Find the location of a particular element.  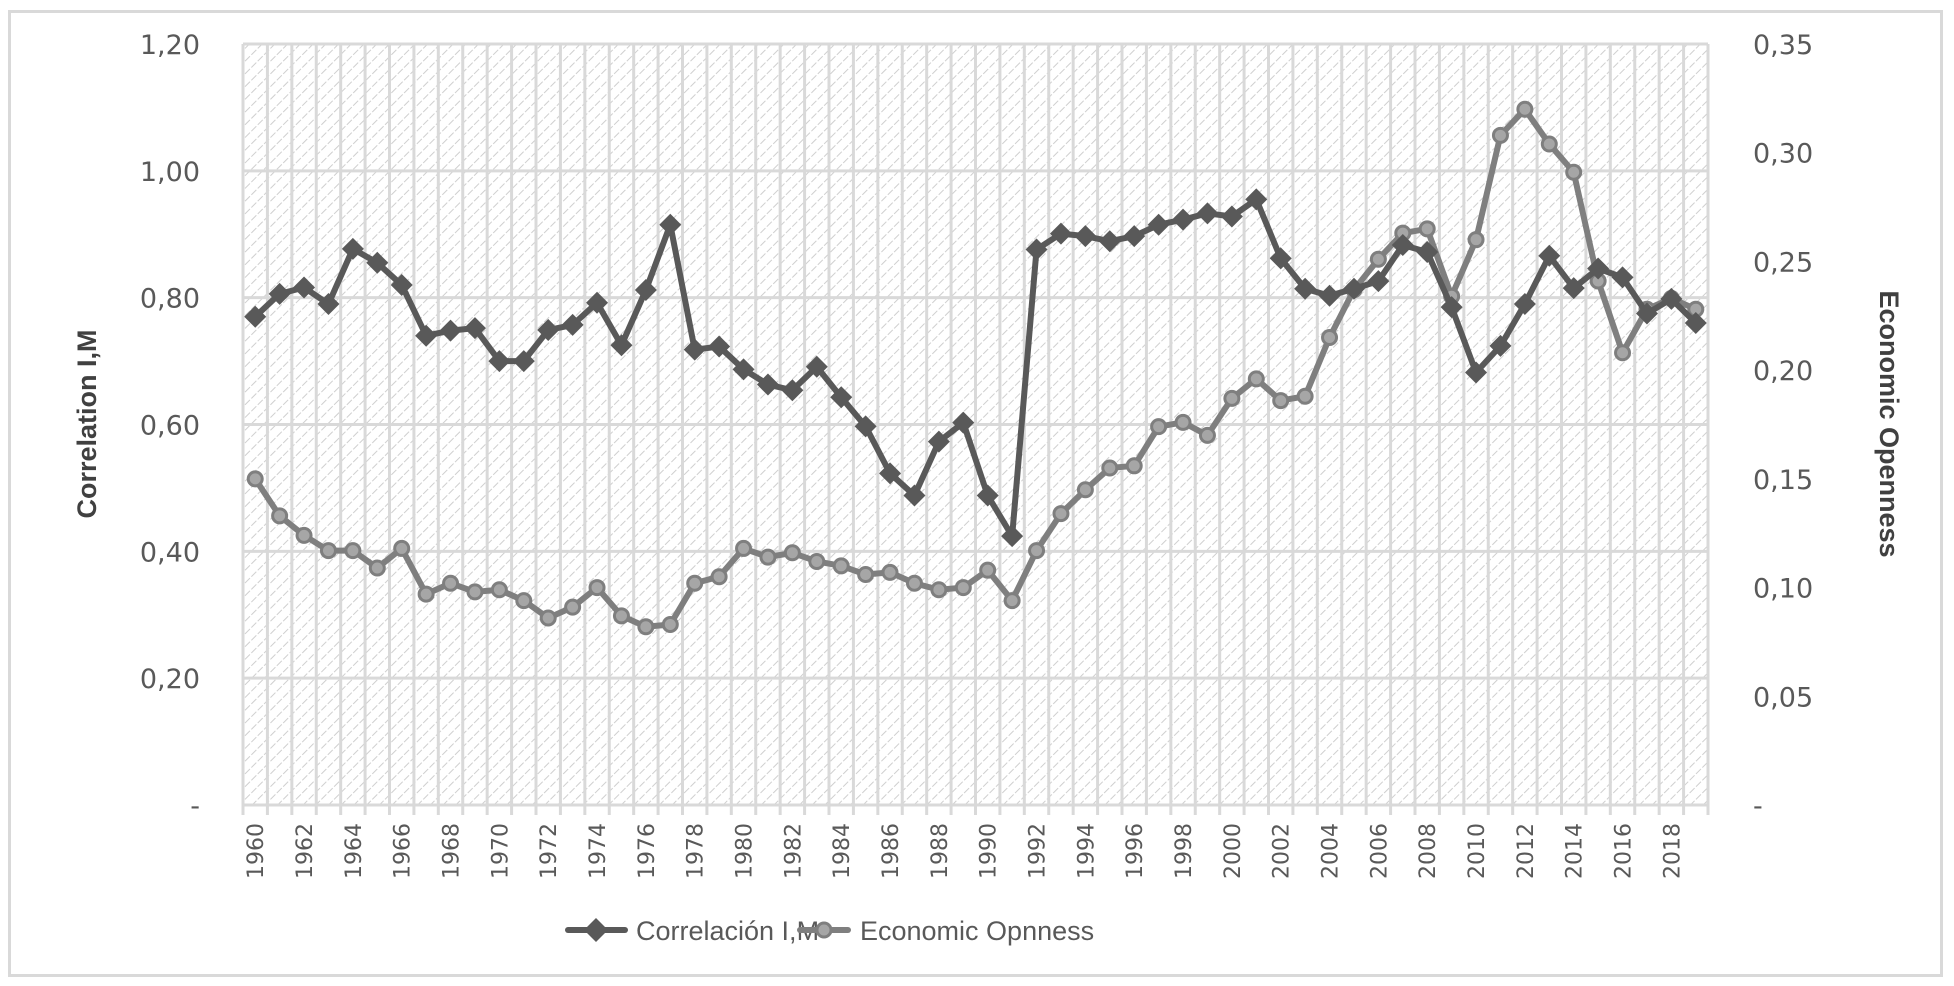

right-tick-label: 0,20 is located at coordinates (1783, 371).